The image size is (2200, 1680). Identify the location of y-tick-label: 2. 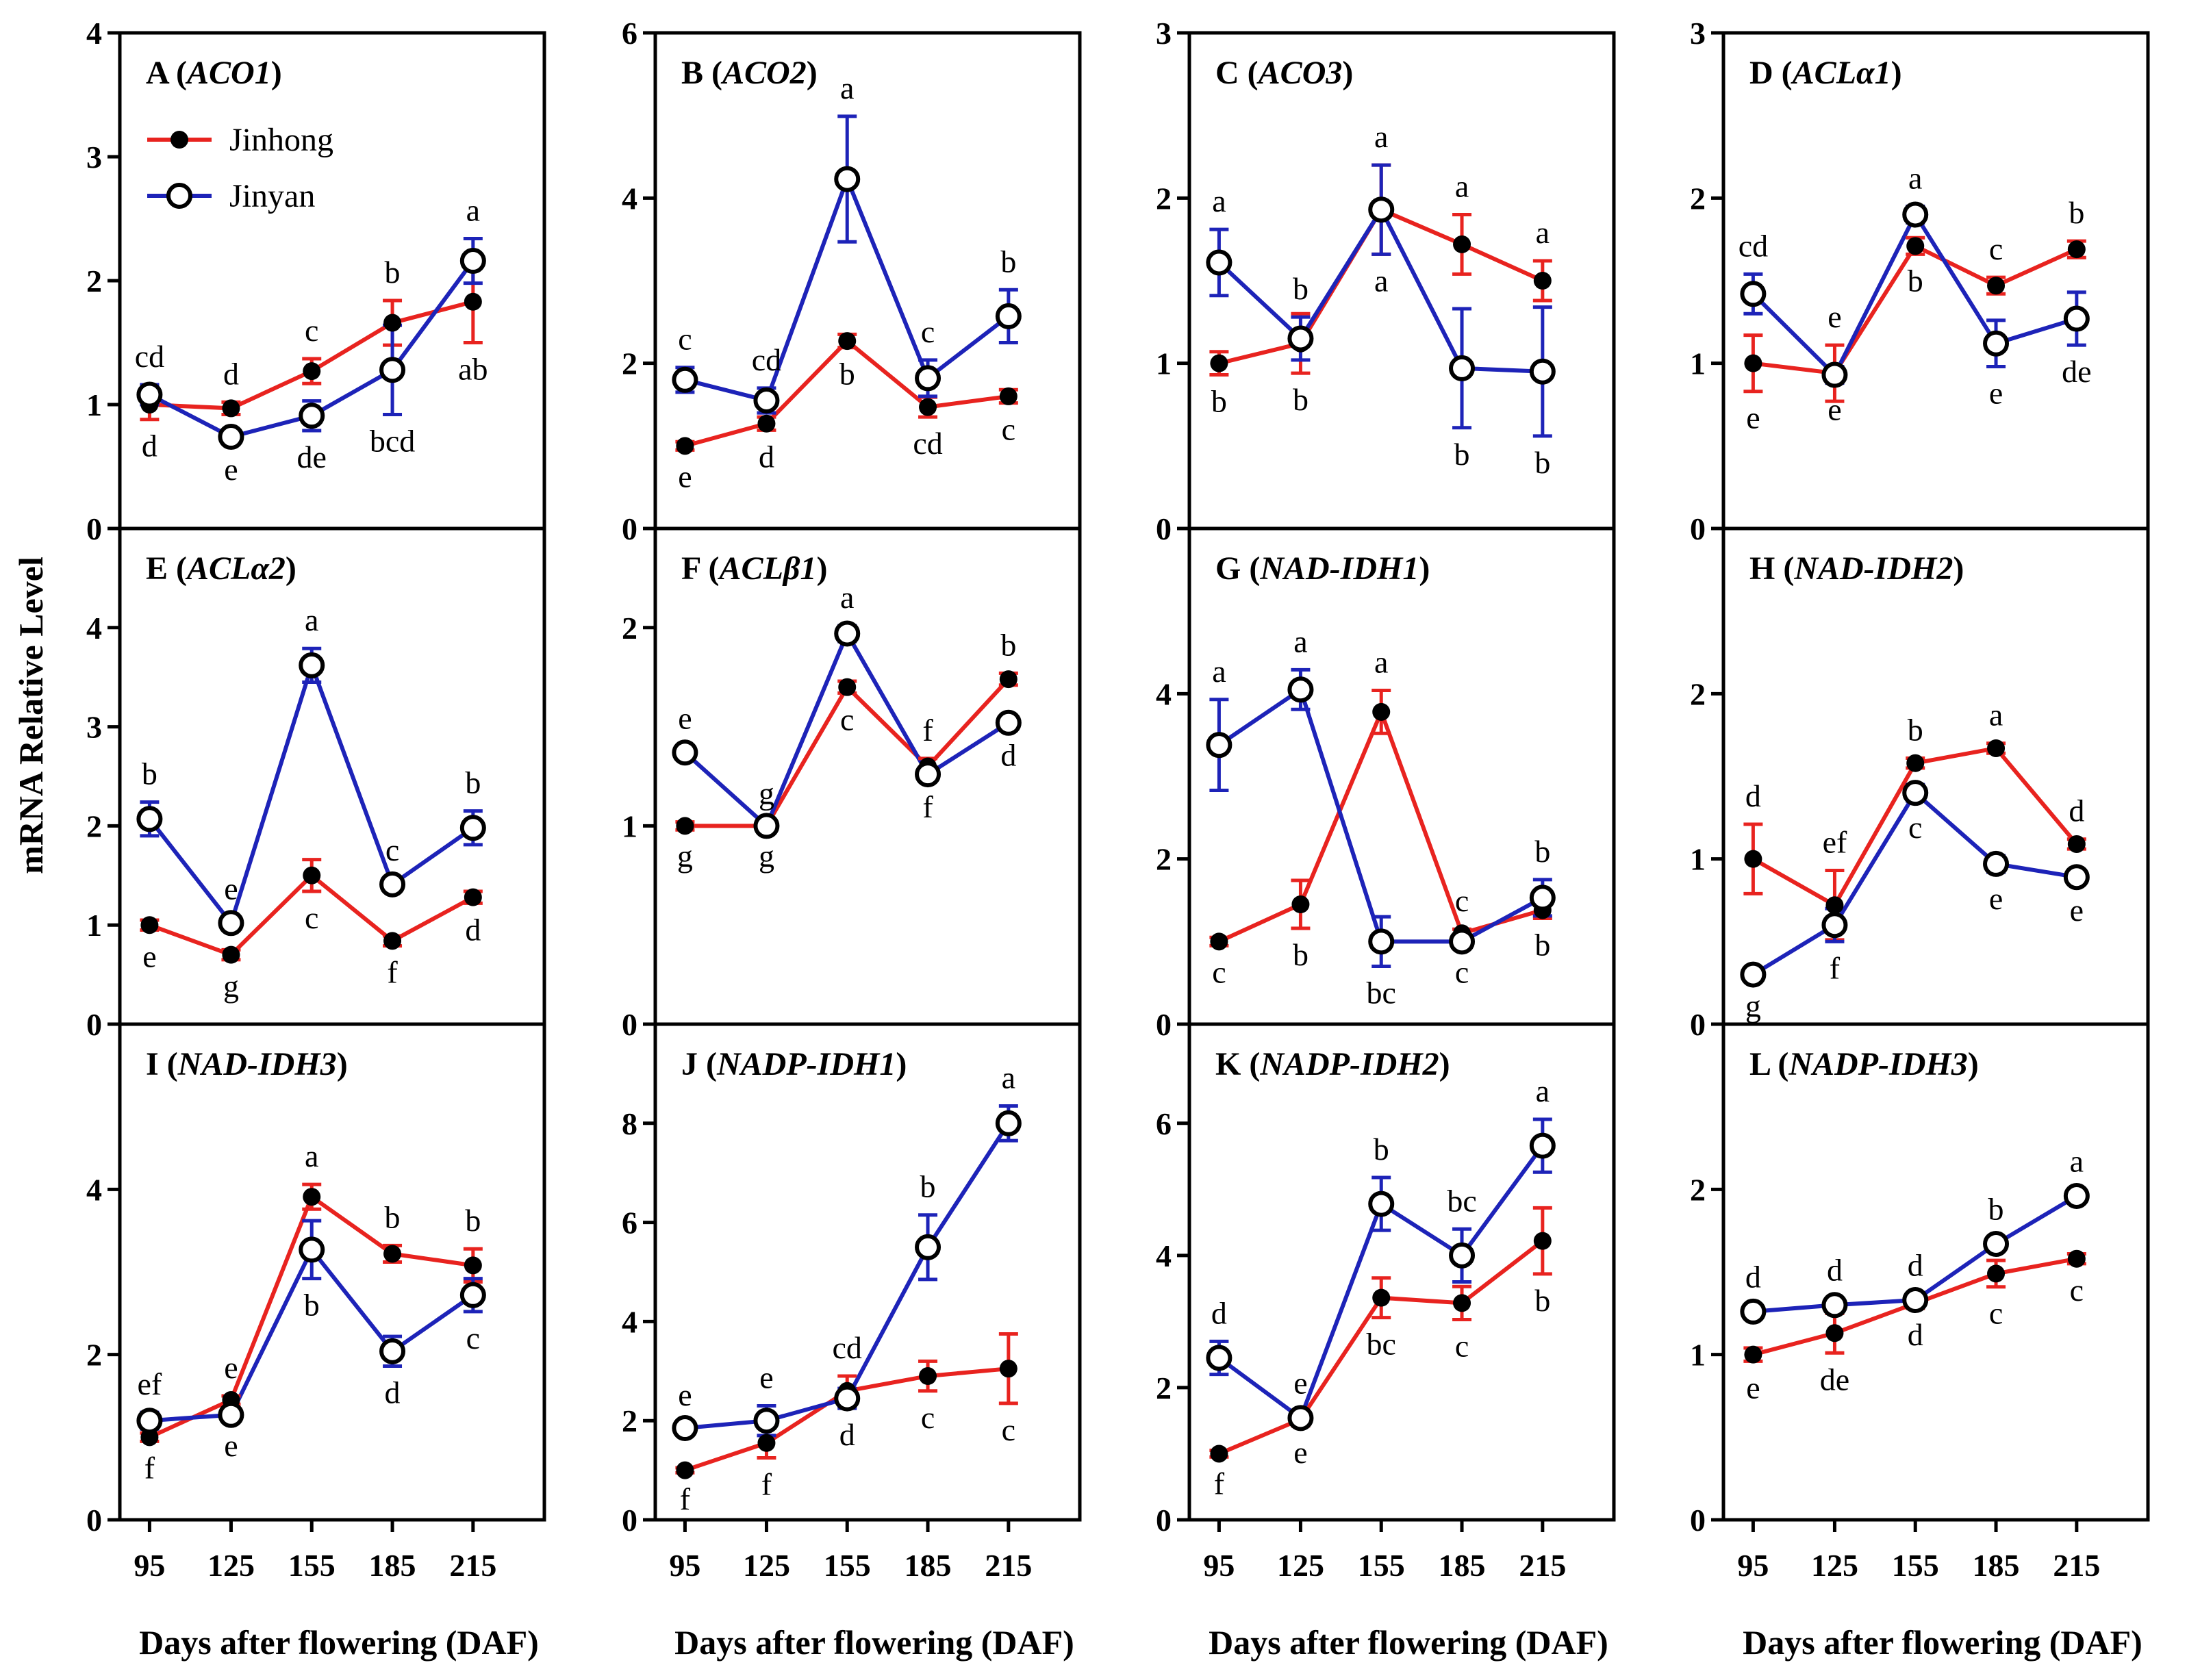
(629, 628).